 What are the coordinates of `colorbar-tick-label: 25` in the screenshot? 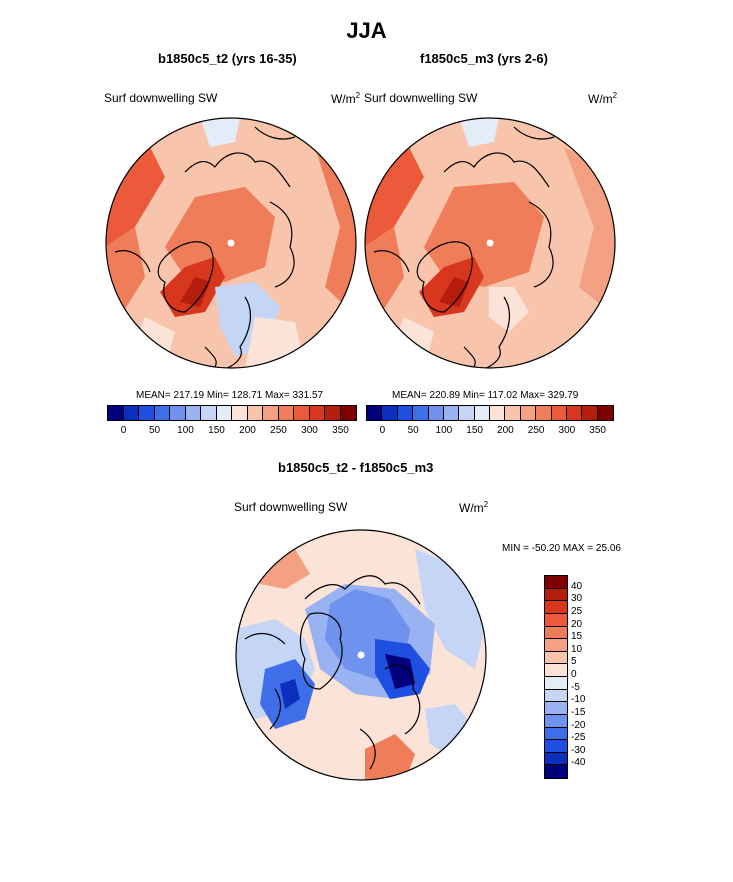 It's located at (577, 611).